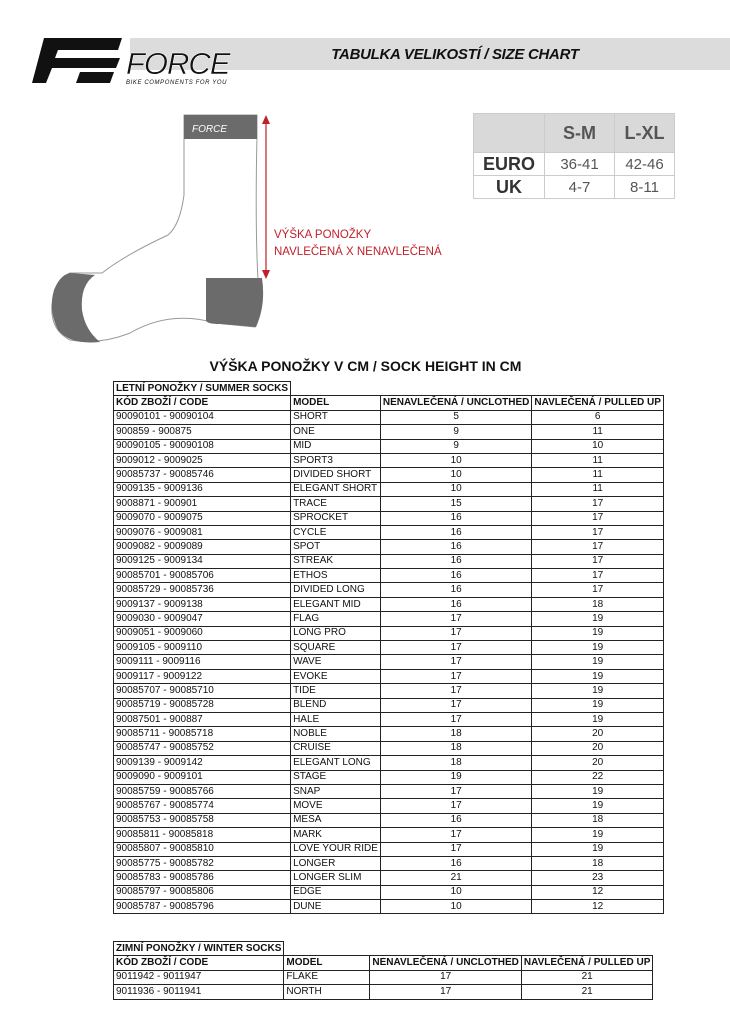 The image size is (730, 1024). I want to click on table-row: 9009090 - 9009101 STAGE 19 22, so click(388, 777).